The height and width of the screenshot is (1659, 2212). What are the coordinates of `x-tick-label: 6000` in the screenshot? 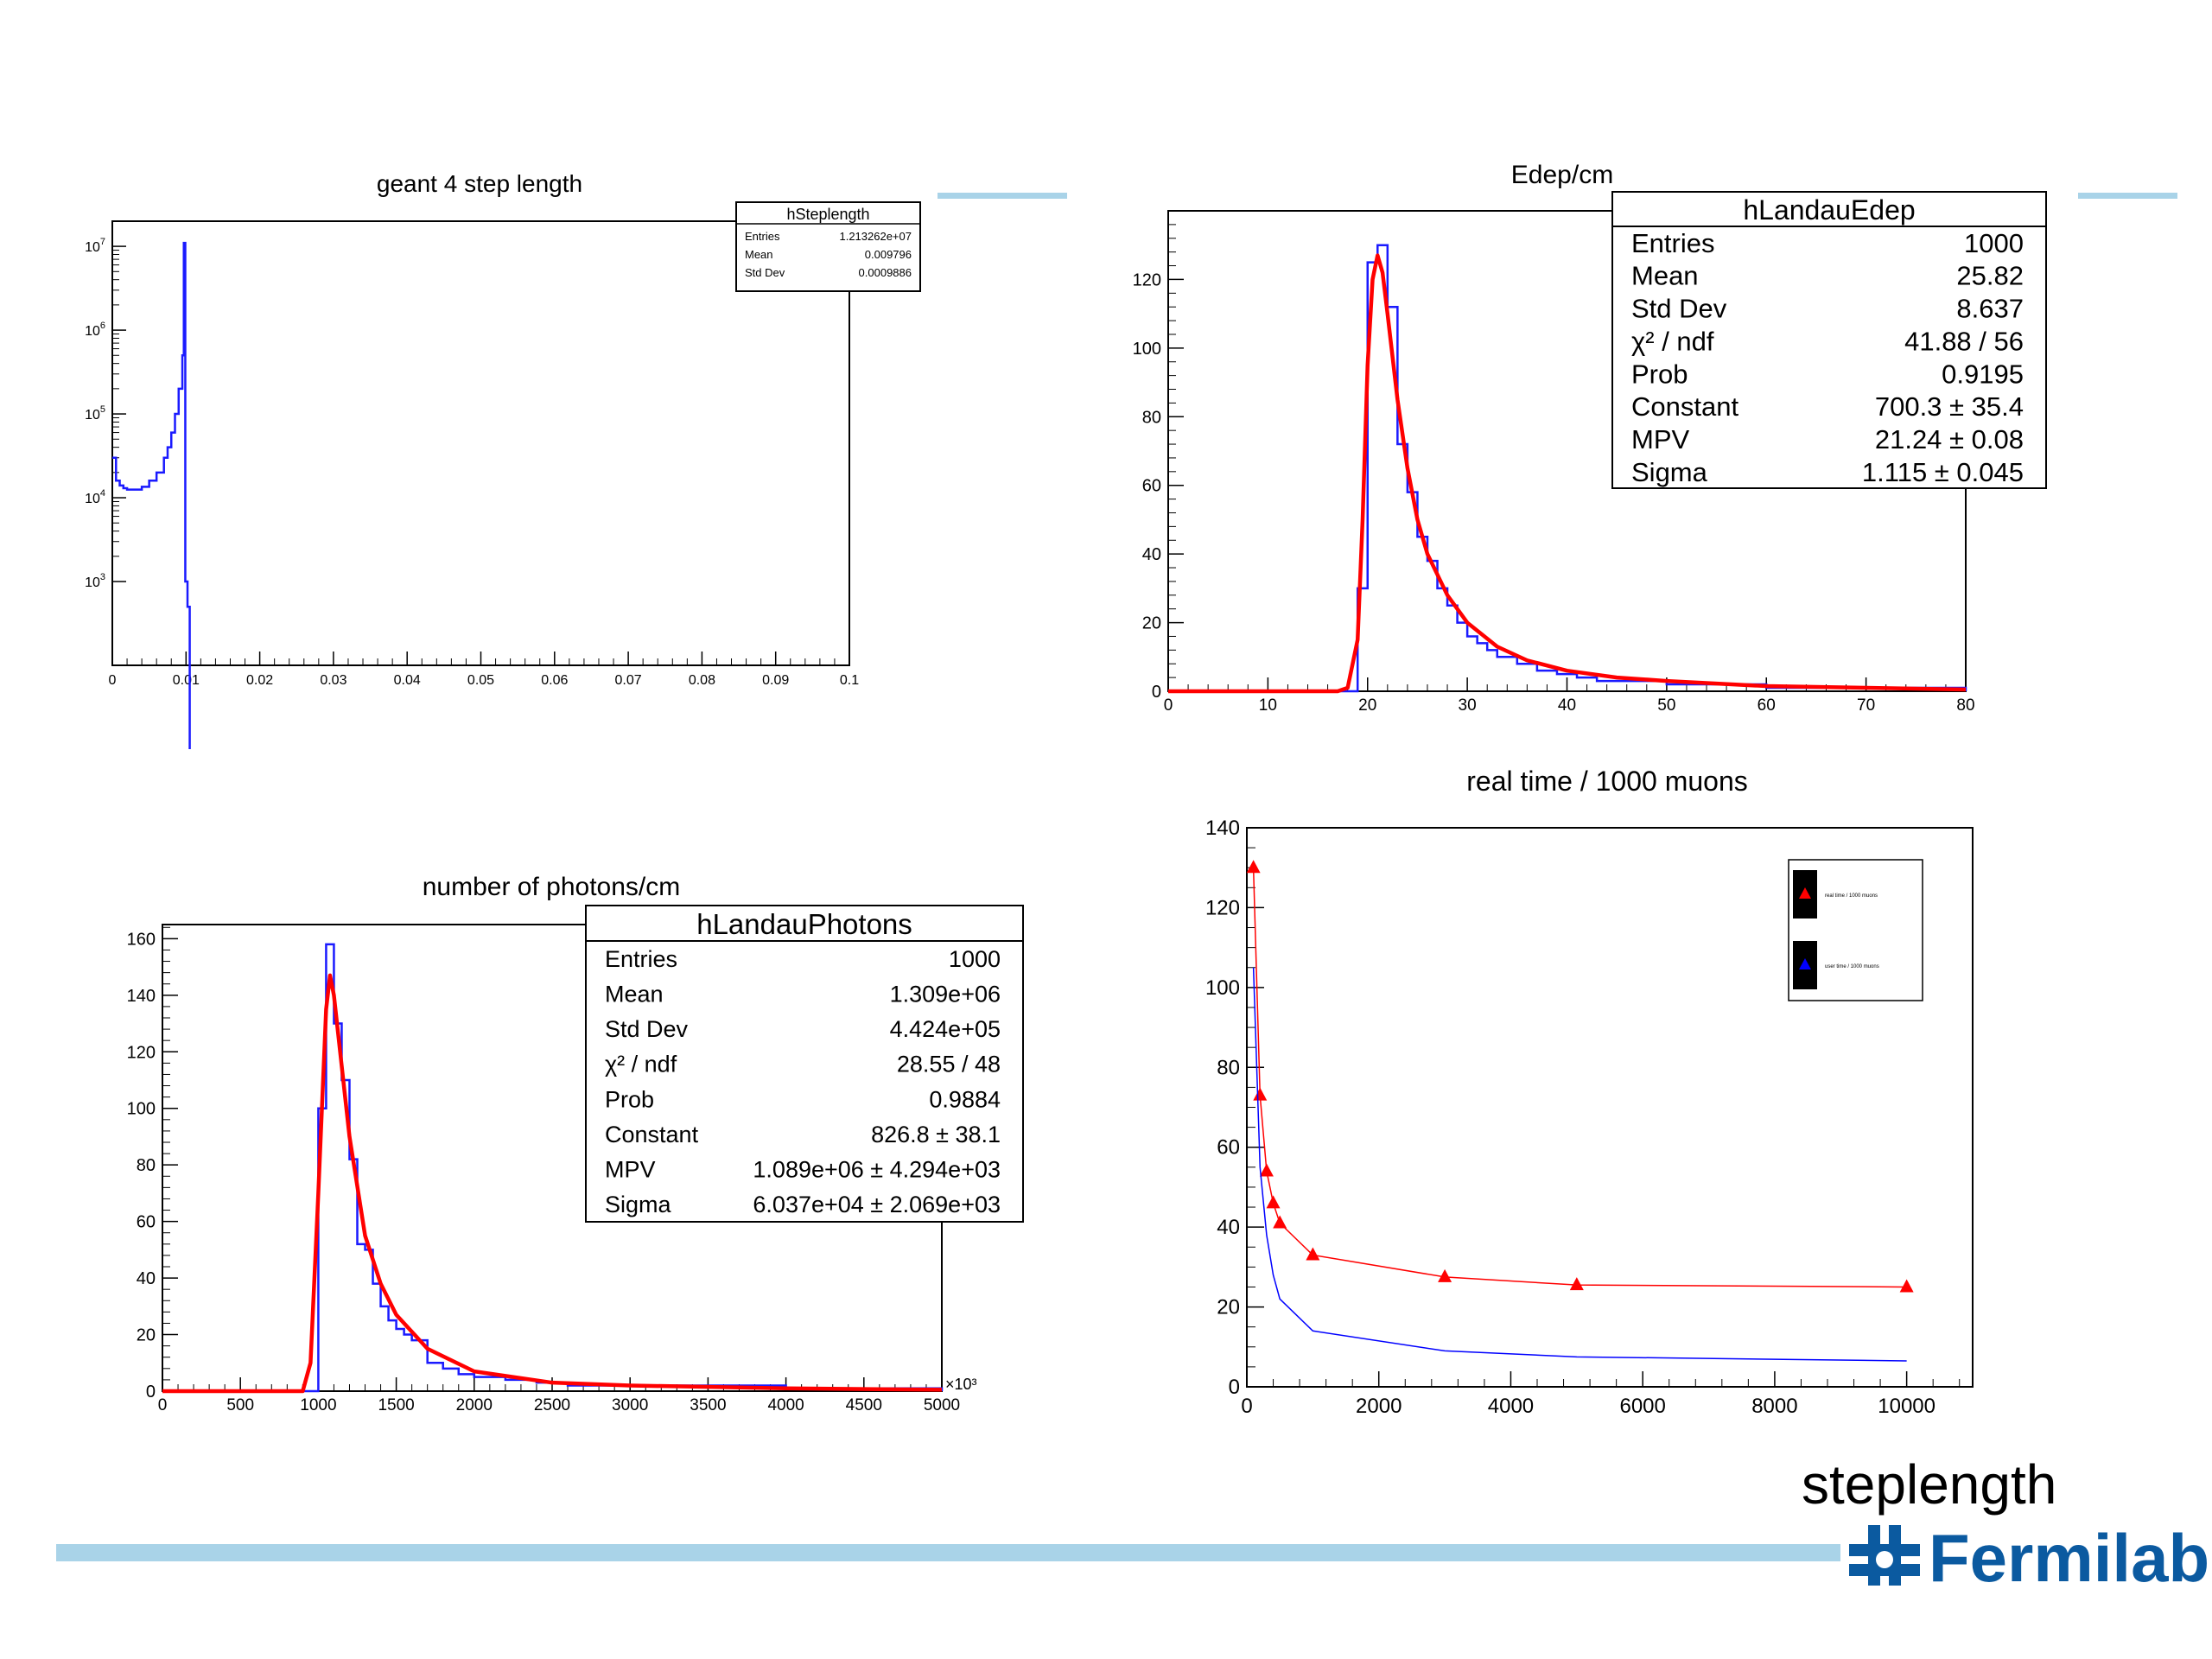 It's located at (1642, 1406).